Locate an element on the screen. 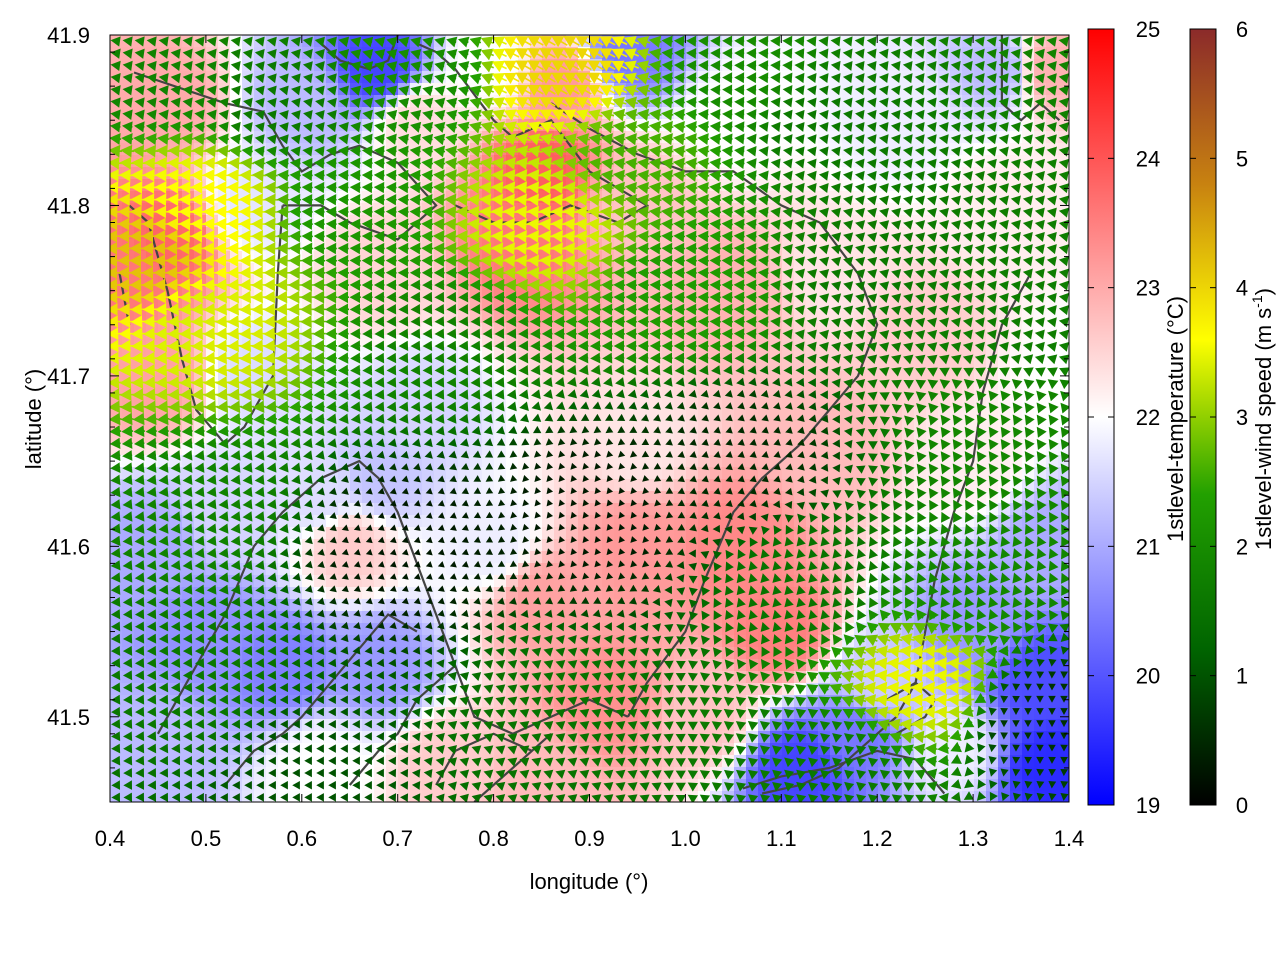 This screenshot has width=1280, height=960. heatmap-cell is located at coordinates (392, 665).